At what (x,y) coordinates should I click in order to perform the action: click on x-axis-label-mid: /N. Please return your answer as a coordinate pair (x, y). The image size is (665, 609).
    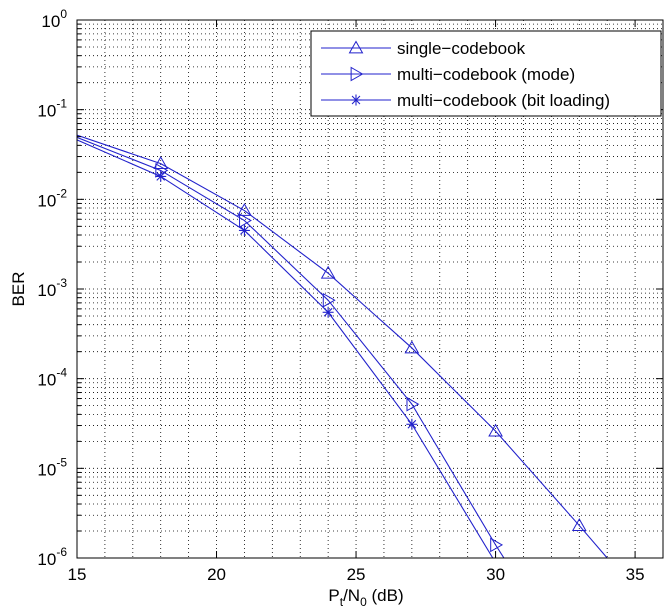
    Looking at the image, I should click on (351, 595).